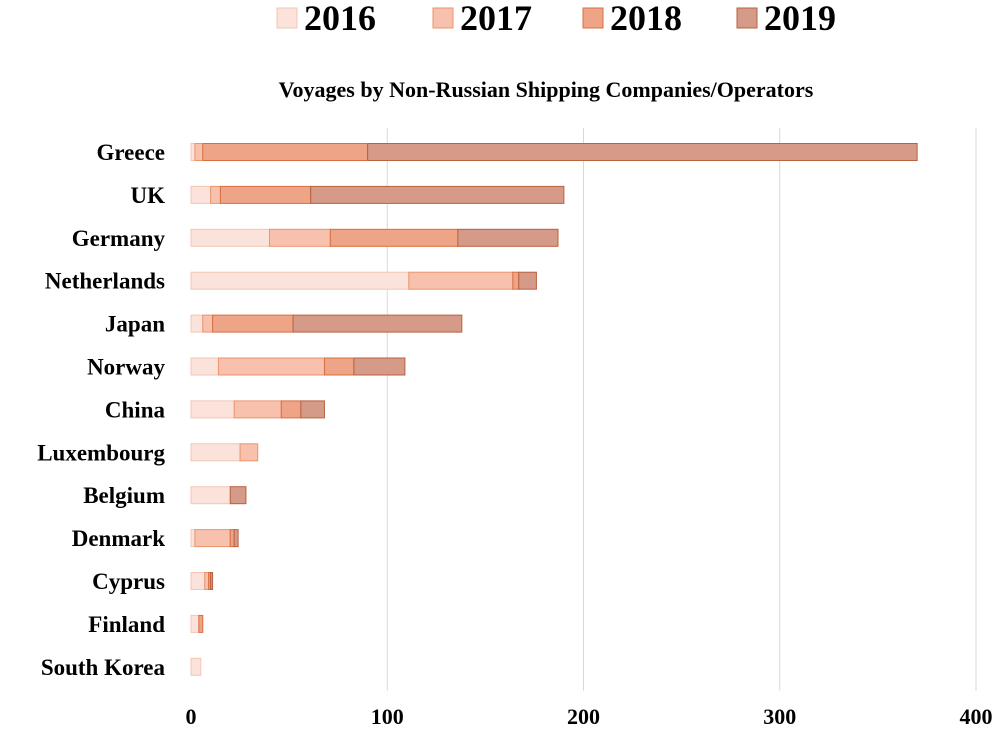  Describe the element at coordinates (215, 452) in the screenshot. I see `bar-luxembourg-2016` at that location.